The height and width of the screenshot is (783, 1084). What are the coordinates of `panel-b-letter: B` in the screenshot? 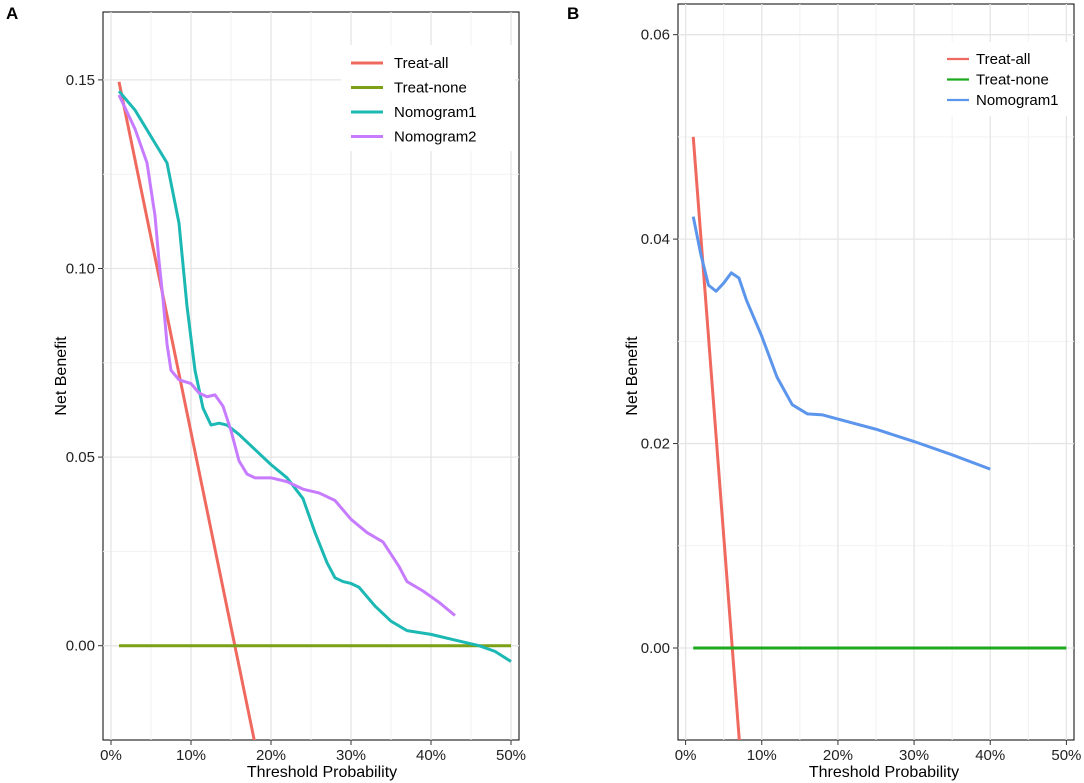 It's located at (573, 13).